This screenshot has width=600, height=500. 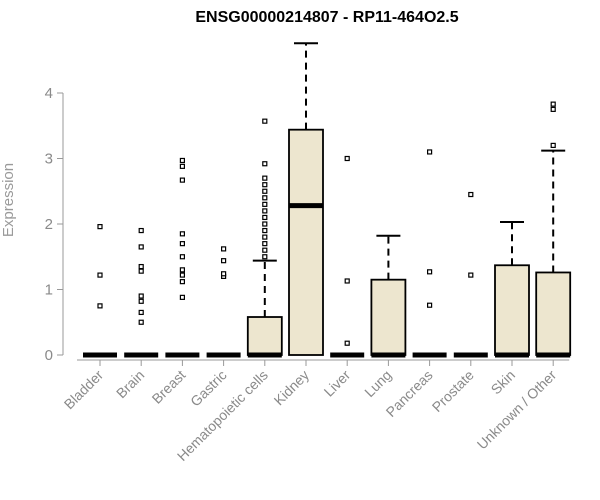 I want to click on y-tick-label: 1, so click(x=49, y=290).